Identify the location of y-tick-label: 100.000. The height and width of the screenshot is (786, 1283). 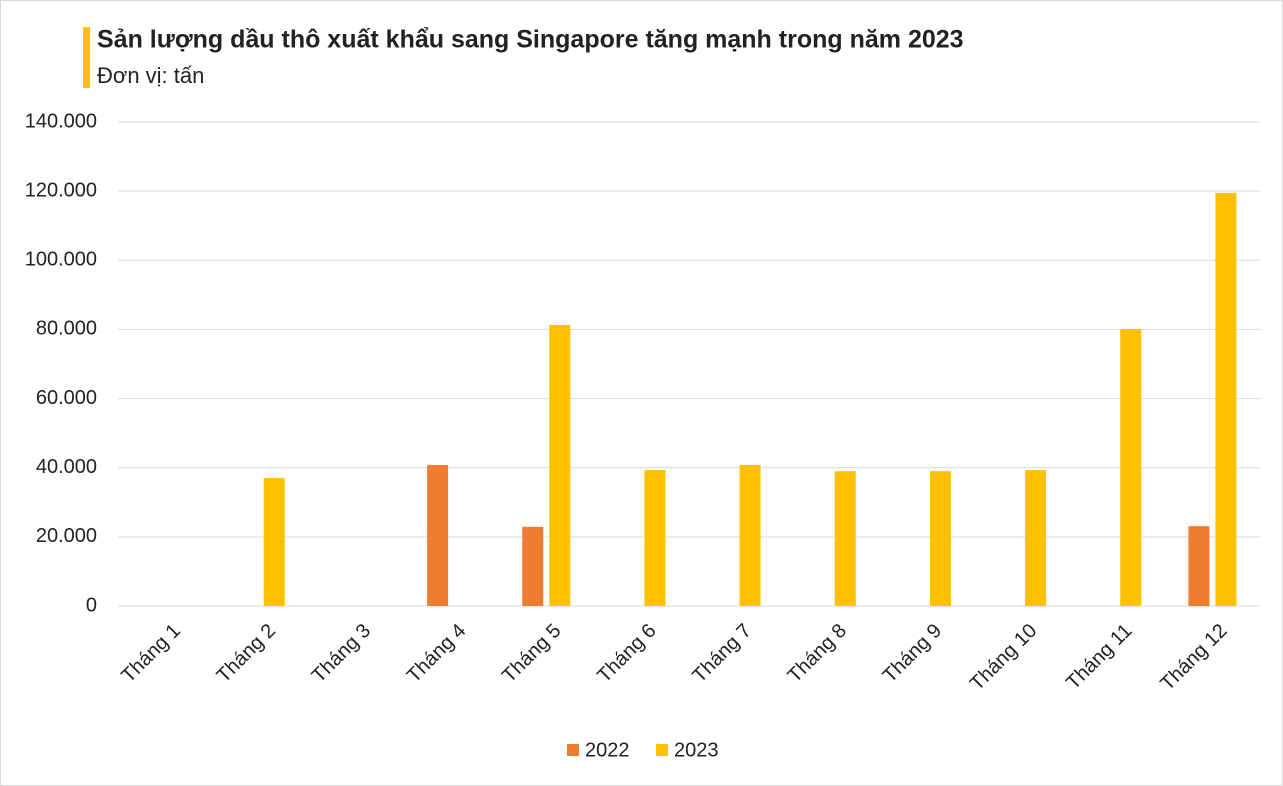
(61, 260).